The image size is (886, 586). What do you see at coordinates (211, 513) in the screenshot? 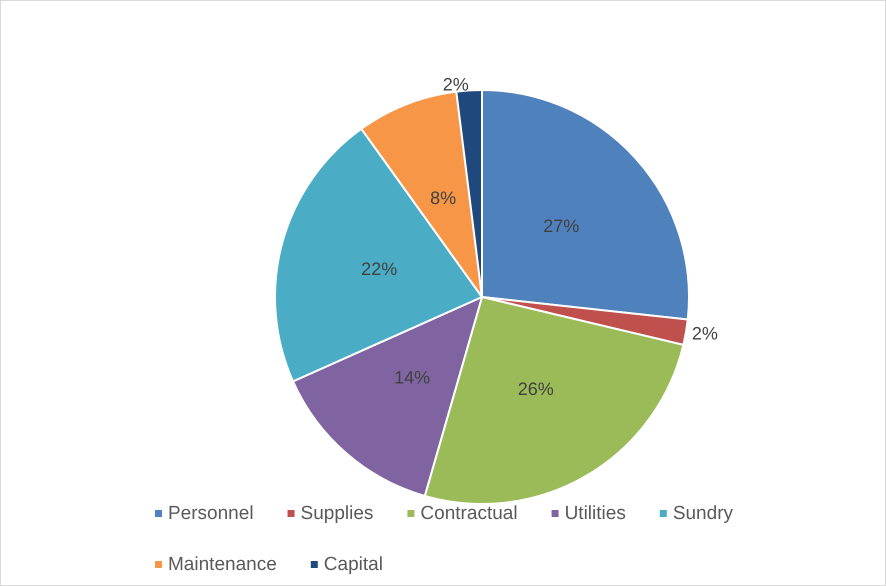
I see `legend-label: Personnel` at bounding box center [211, 513].